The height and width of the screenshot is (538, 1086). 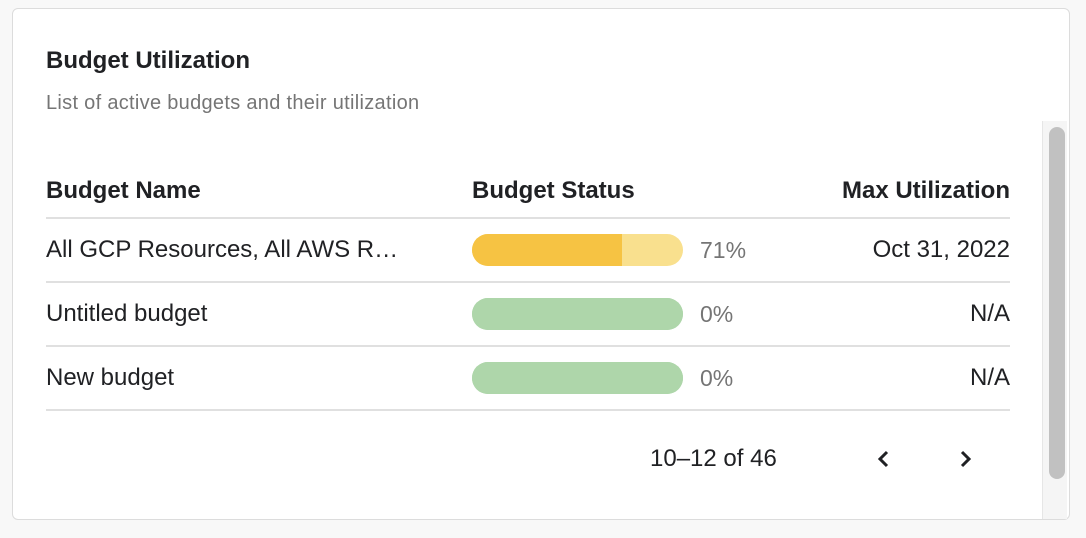 I want to click on budget-name: New budget, so click(x=110, y=377).